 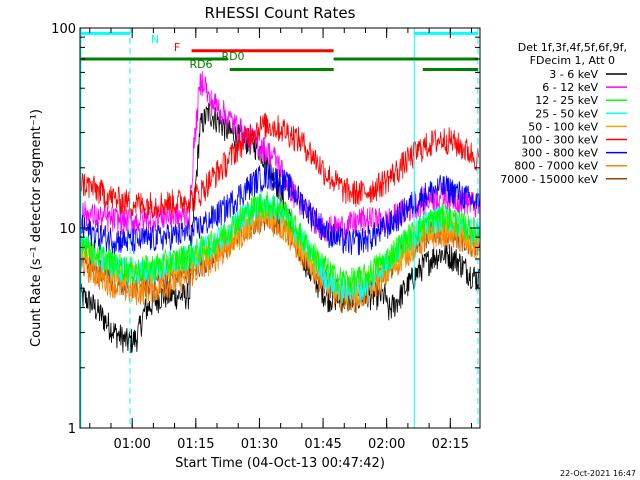 I want to click on footer-timestamp: 22-Oct-2021 16:47, so click(x=598, y=473).